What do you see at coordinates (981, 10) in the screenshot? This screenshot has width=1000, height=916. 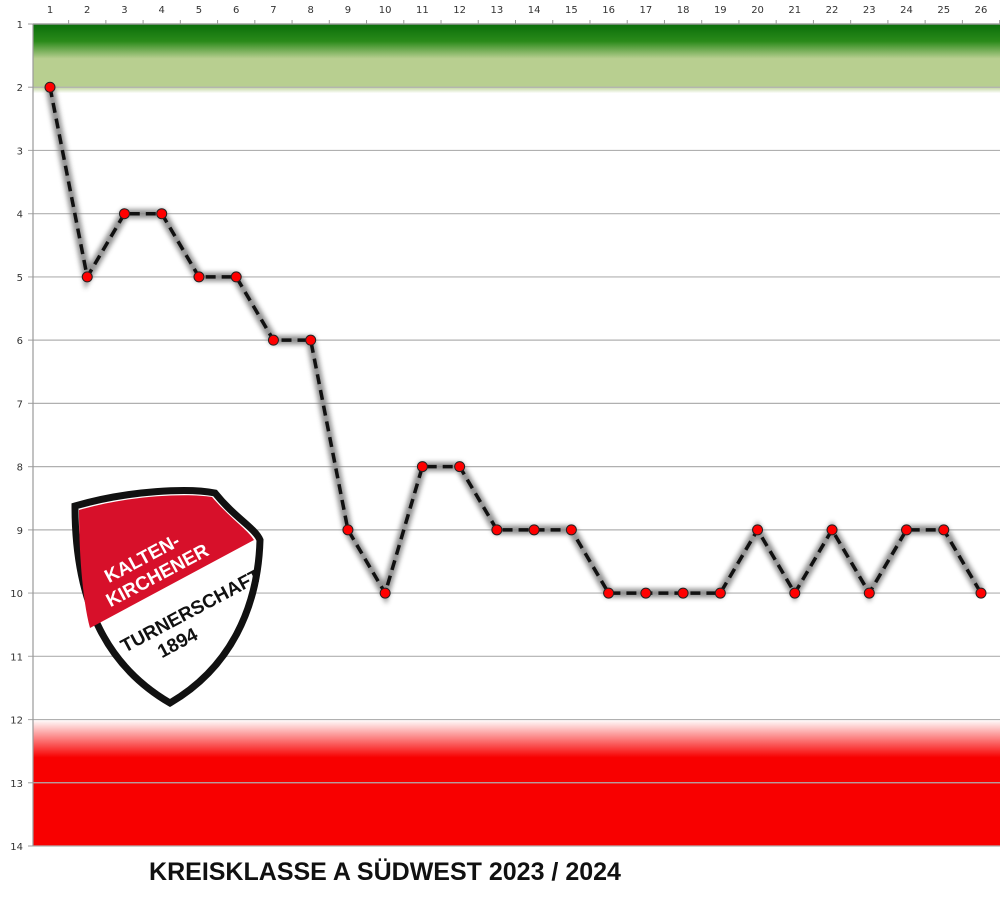 I see `x-tick-label: 26` at bounding box center [981, 10].